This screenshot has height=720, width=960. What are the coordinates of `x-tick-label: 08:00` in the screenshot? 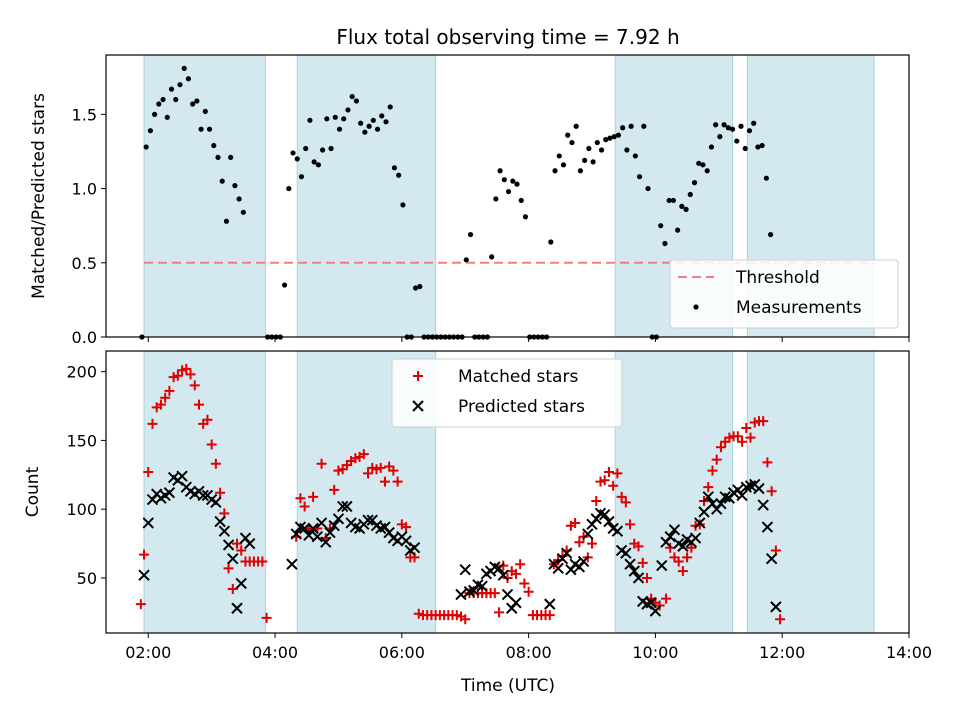 It's located at (529, 652).